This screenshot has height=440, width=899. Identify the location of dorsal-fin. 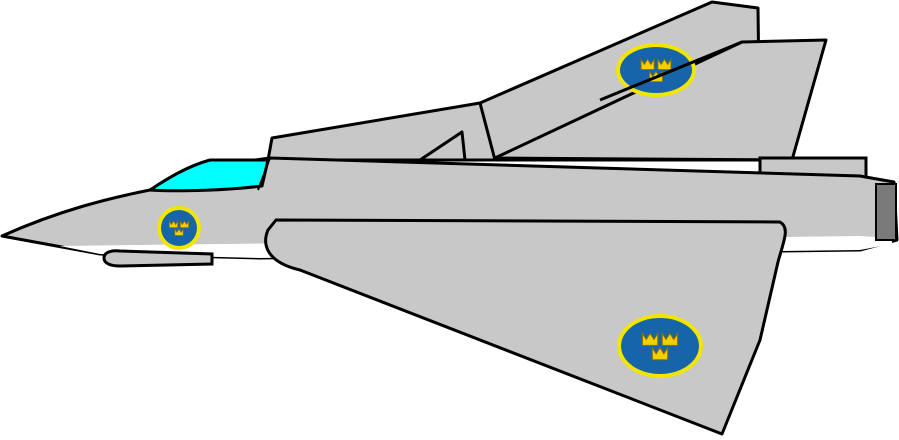
(442, 146).